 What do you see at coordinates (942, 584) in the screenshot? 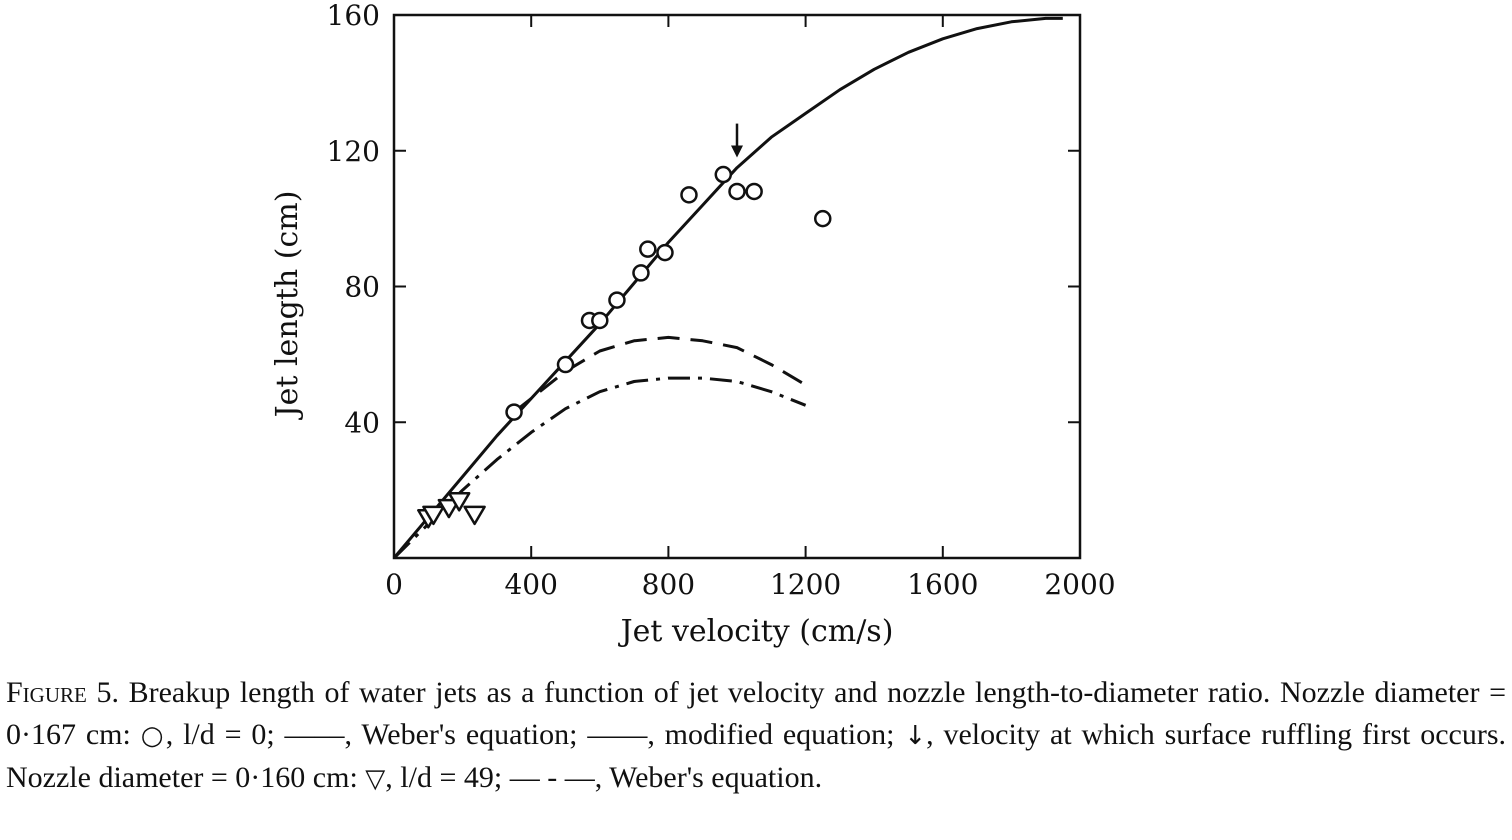
I see `x-tick-label: 1600` at bounding box center [942, 584].